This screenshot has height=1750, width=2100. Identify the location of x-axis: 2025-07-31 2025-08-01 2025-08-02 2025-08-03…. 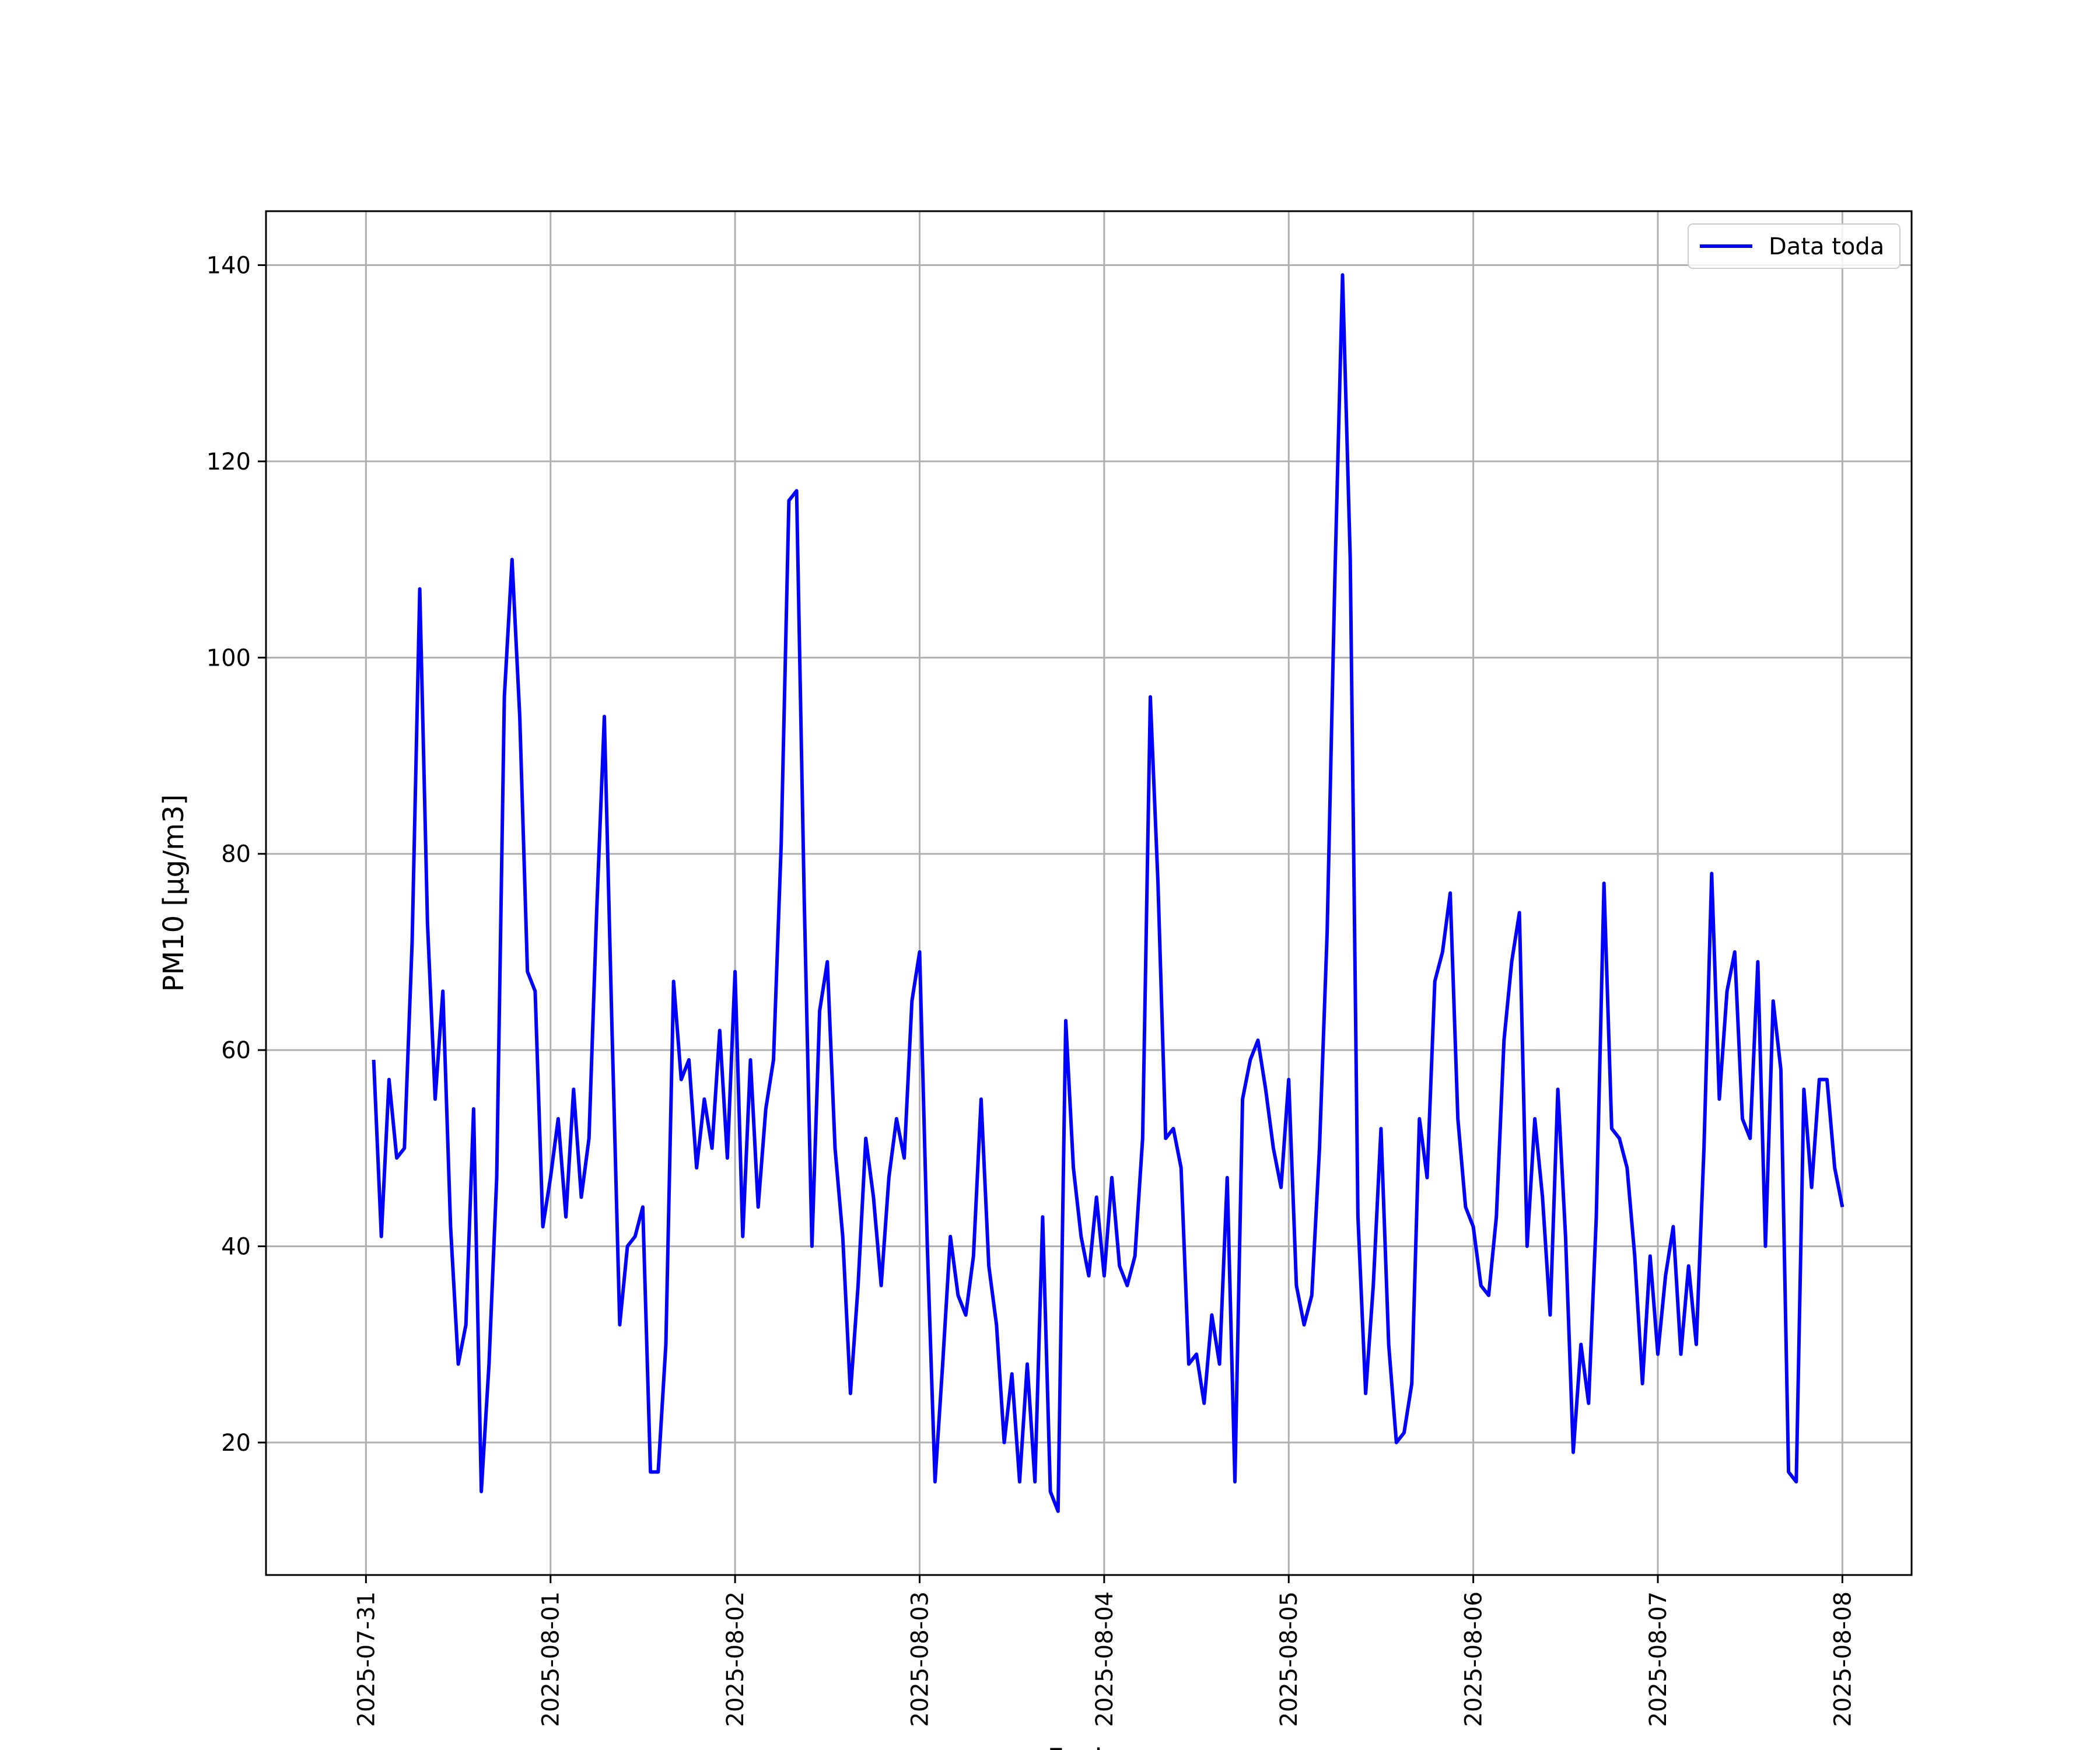
(1104, 1651).